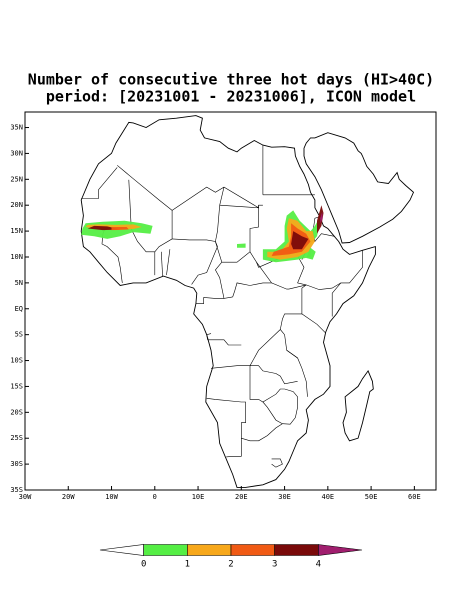  Describe the element at coordinates (16, 128) in the screenshot. I see `y-tick-label: 35N` at that location.